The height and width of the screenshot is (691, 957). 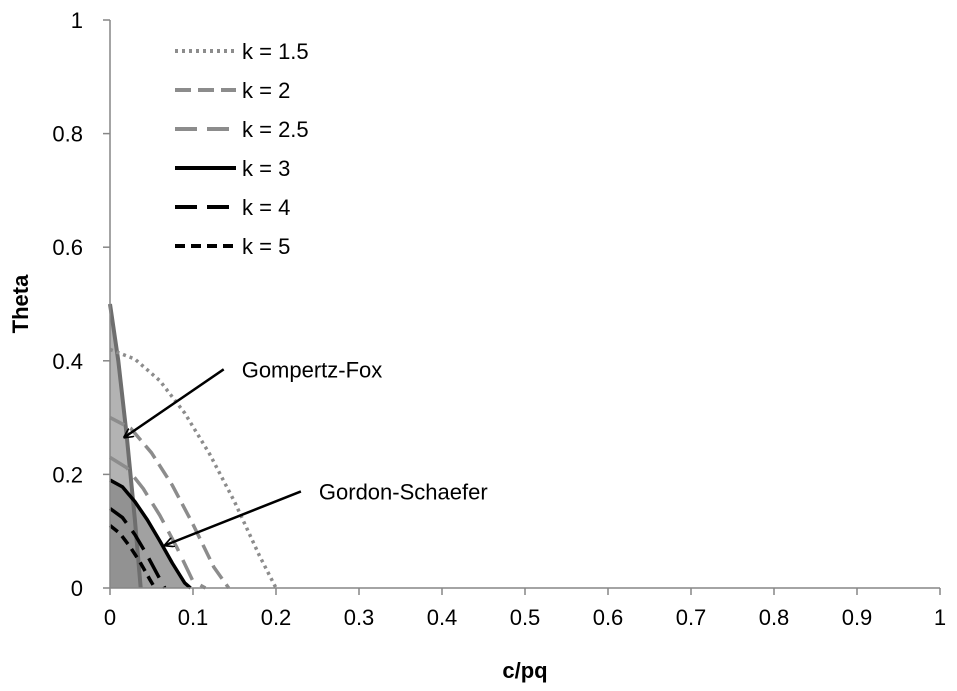 What do you see at coordinates (359, 617) in the screenshot?
I see `x-tick-label: 0.3` at bounding box center [359, 617].